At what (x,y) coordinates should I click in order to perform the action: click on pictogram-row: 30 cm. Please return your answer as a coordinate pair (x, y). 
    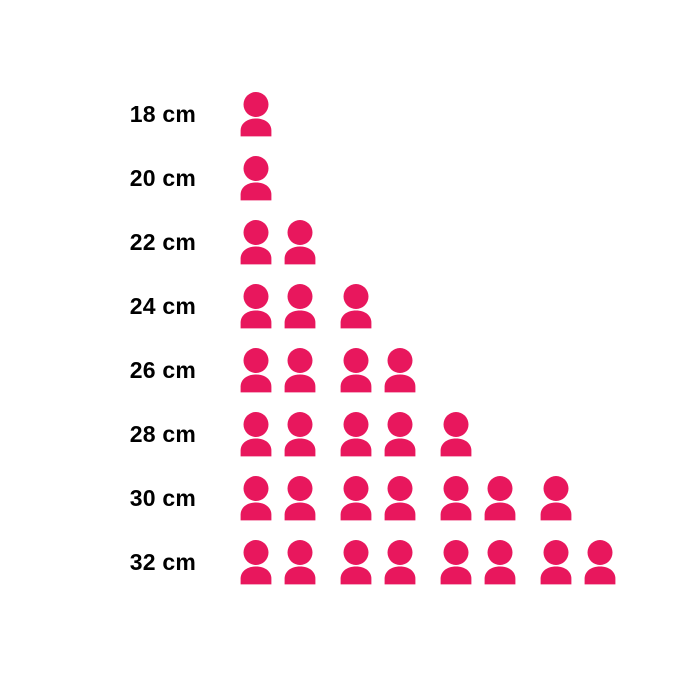
    Looking at the image, I should click on (350, 498).